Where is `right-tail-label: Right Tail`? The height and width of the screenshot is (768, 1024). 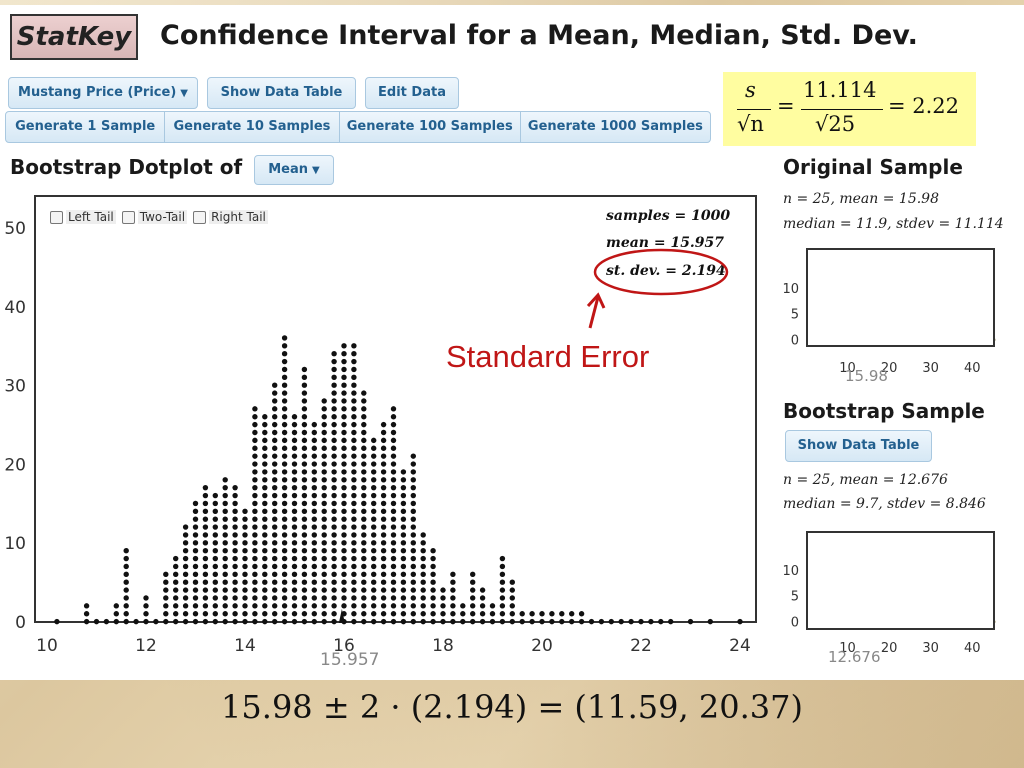 right-tail-label: Right Tail is located at coordinates (238, 217).